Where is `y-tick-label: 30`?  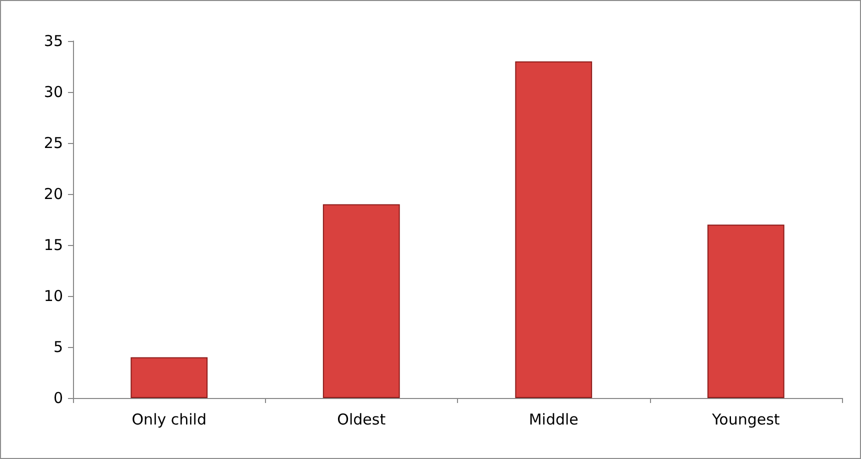
y-tick-label: 30 is located at coordinates (53, 92).